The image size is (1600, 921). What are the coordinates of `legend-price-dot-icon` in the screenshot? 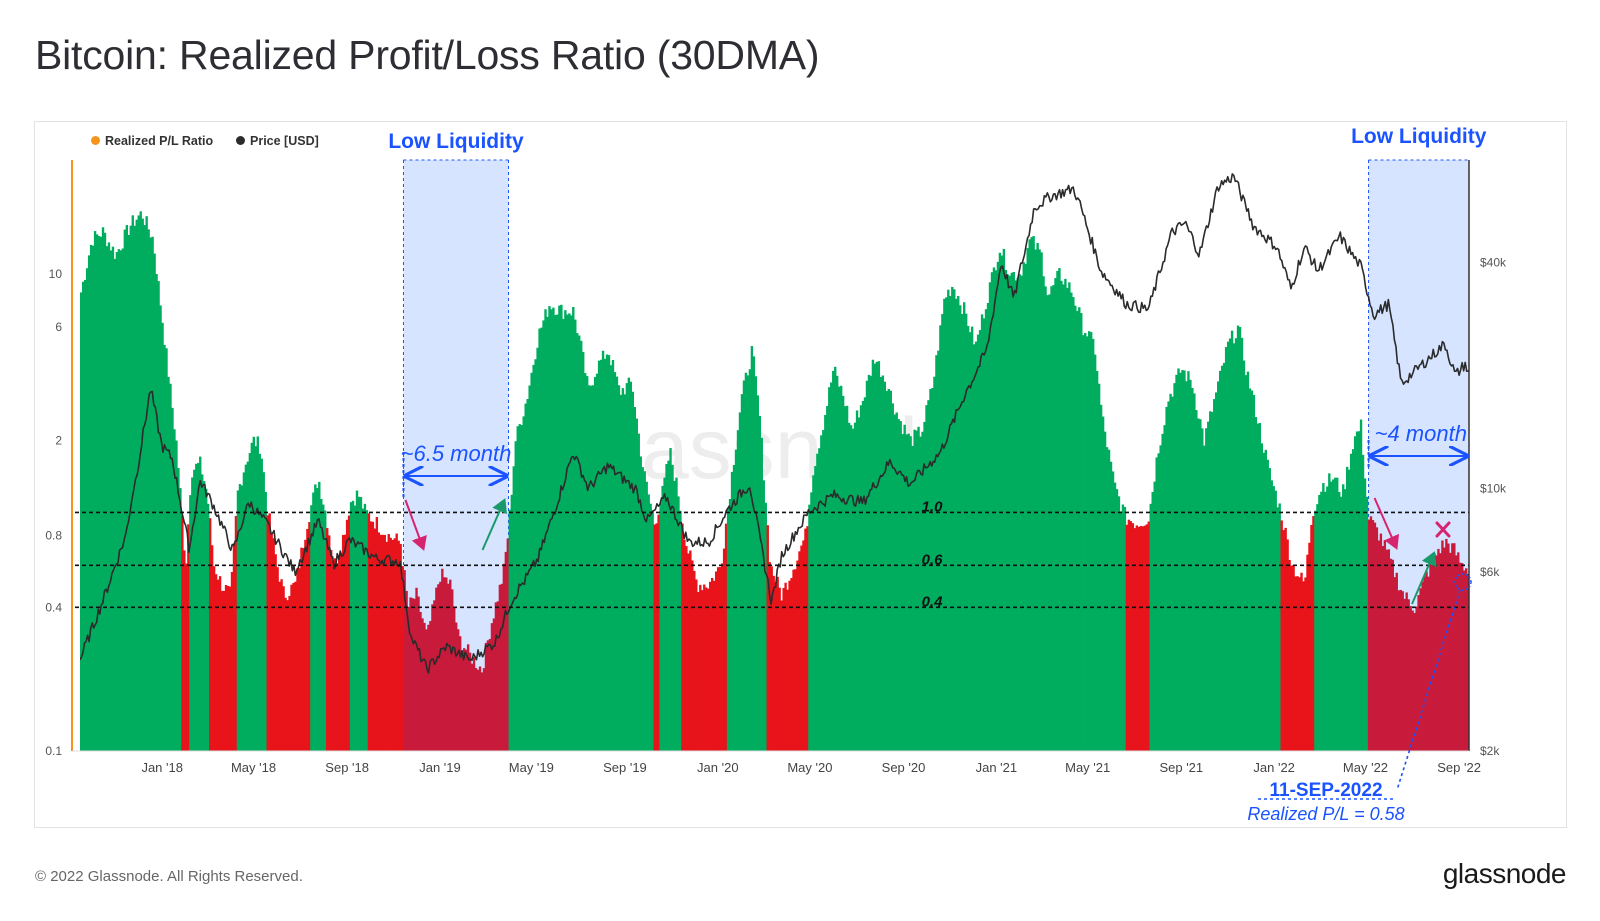 It's located at (240, 140).